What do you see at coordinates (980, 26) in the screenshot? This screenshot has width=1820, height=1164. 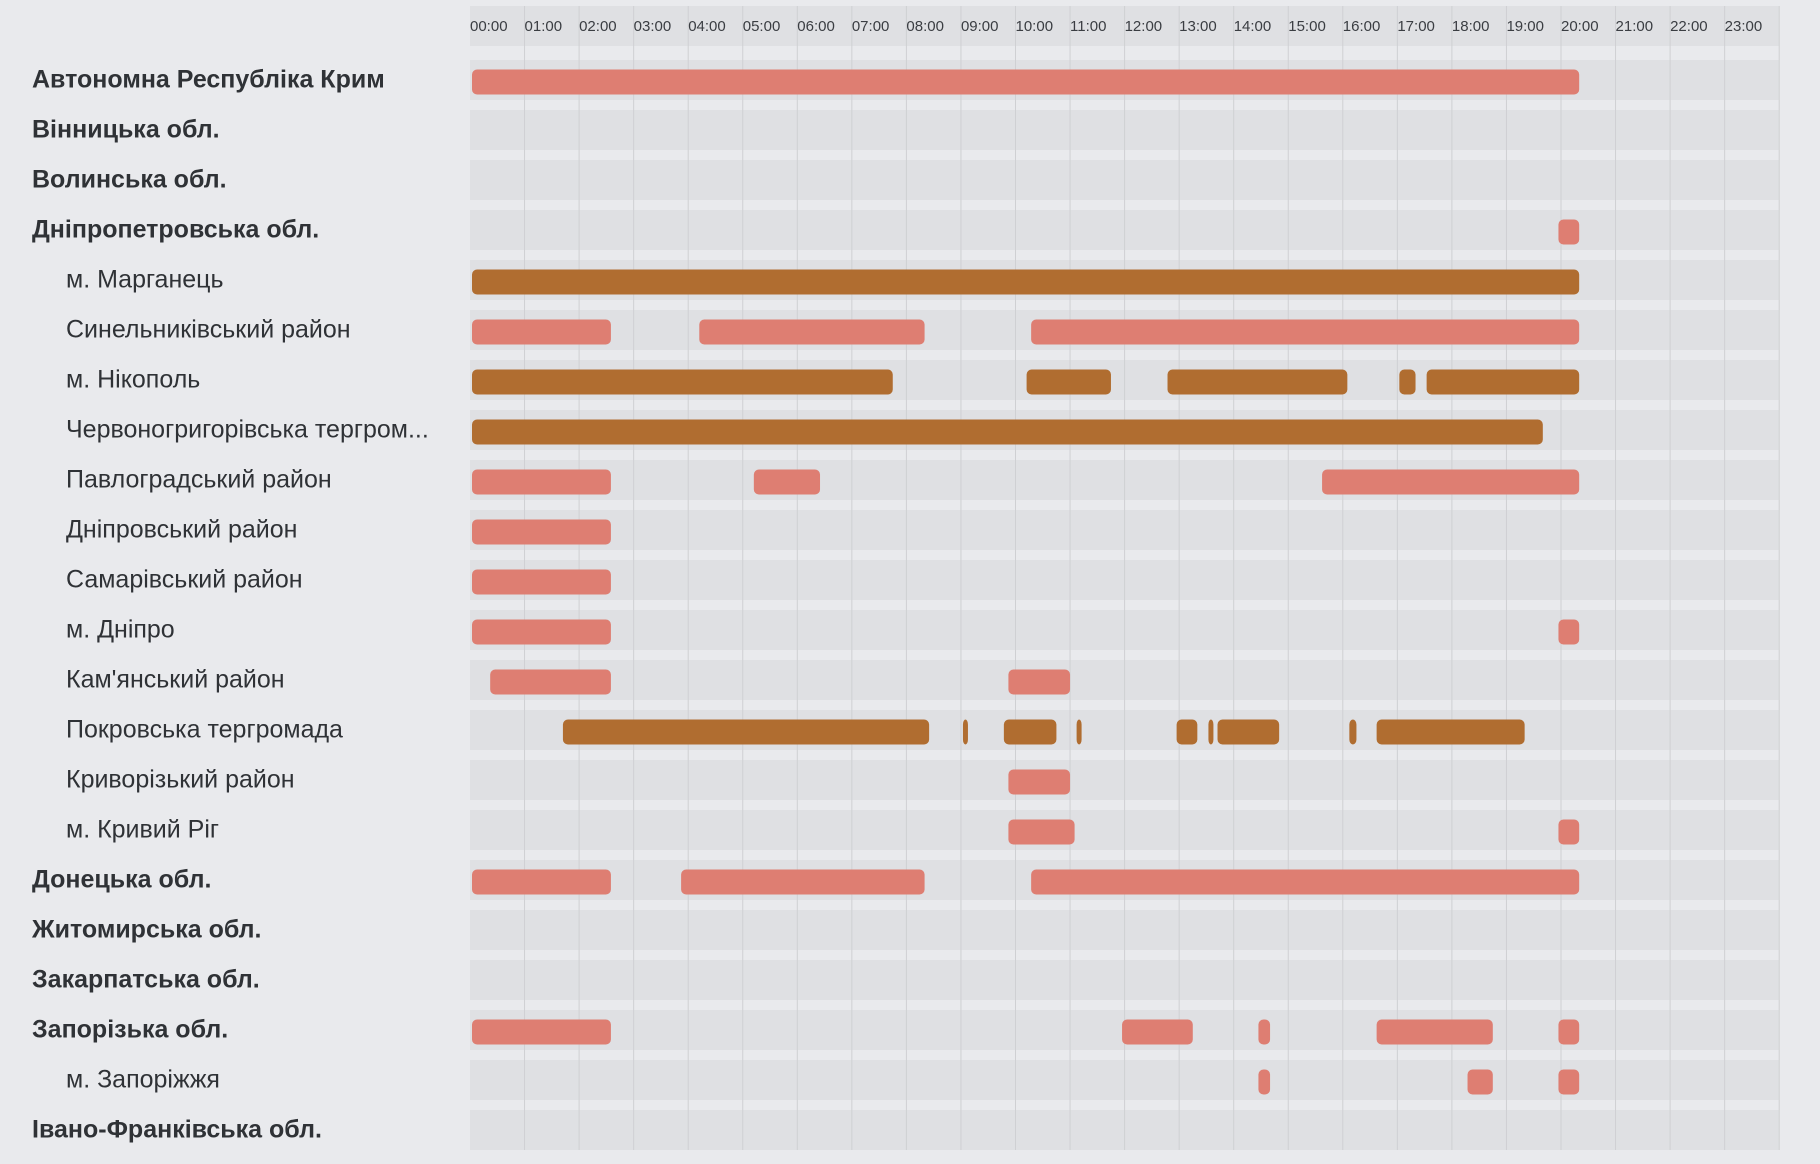 I see `time-tick-label: 09:00` at bounding box center [980, 26].